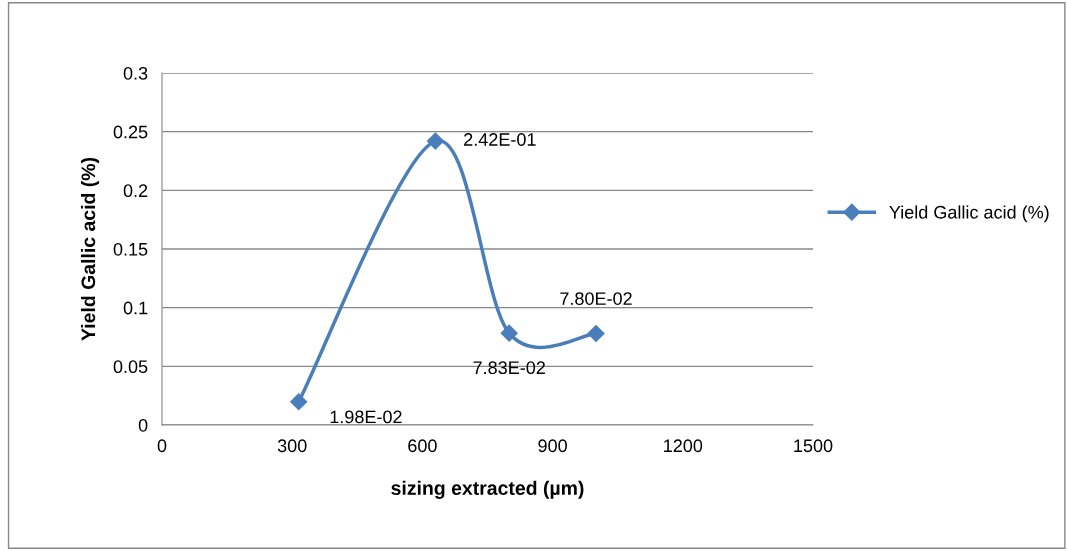  Describe the element at coordinates (135, 73) in the screenshot. I see `y-tick-label: 0.3` at that location.